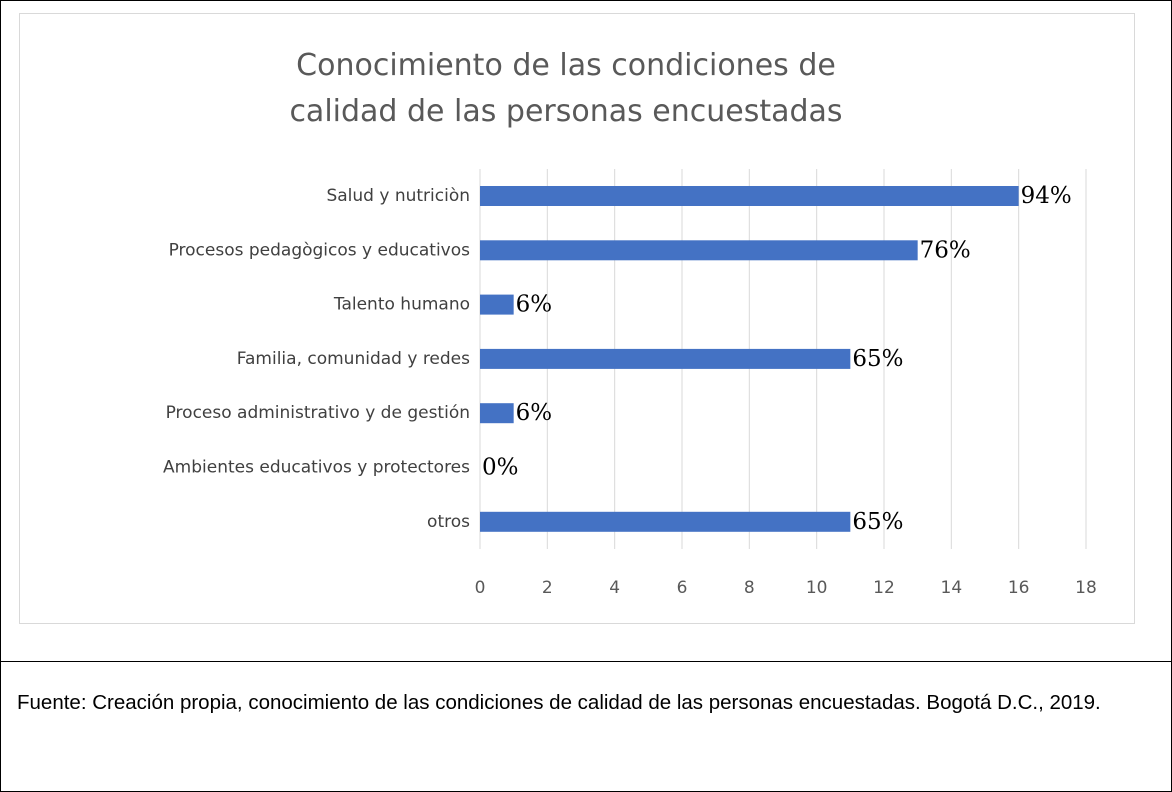 The width and height of the screenshot is (1172, 792). I want to click on y-tick-label: Talento humano, so click(401, 305).